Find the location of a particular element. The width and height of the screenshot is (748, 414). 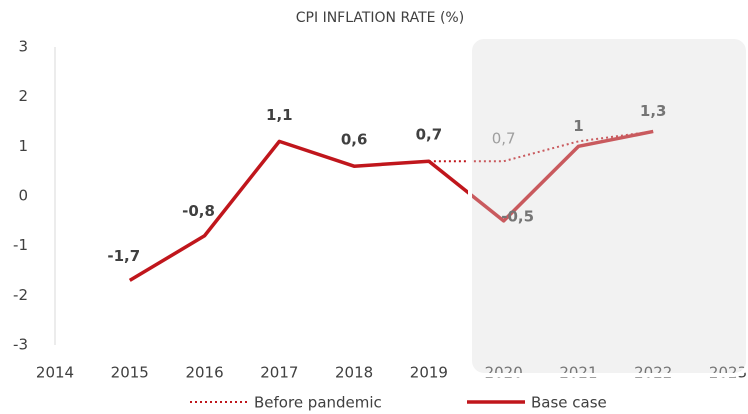

legend-label: Base case is located at coordinates (569, 403).